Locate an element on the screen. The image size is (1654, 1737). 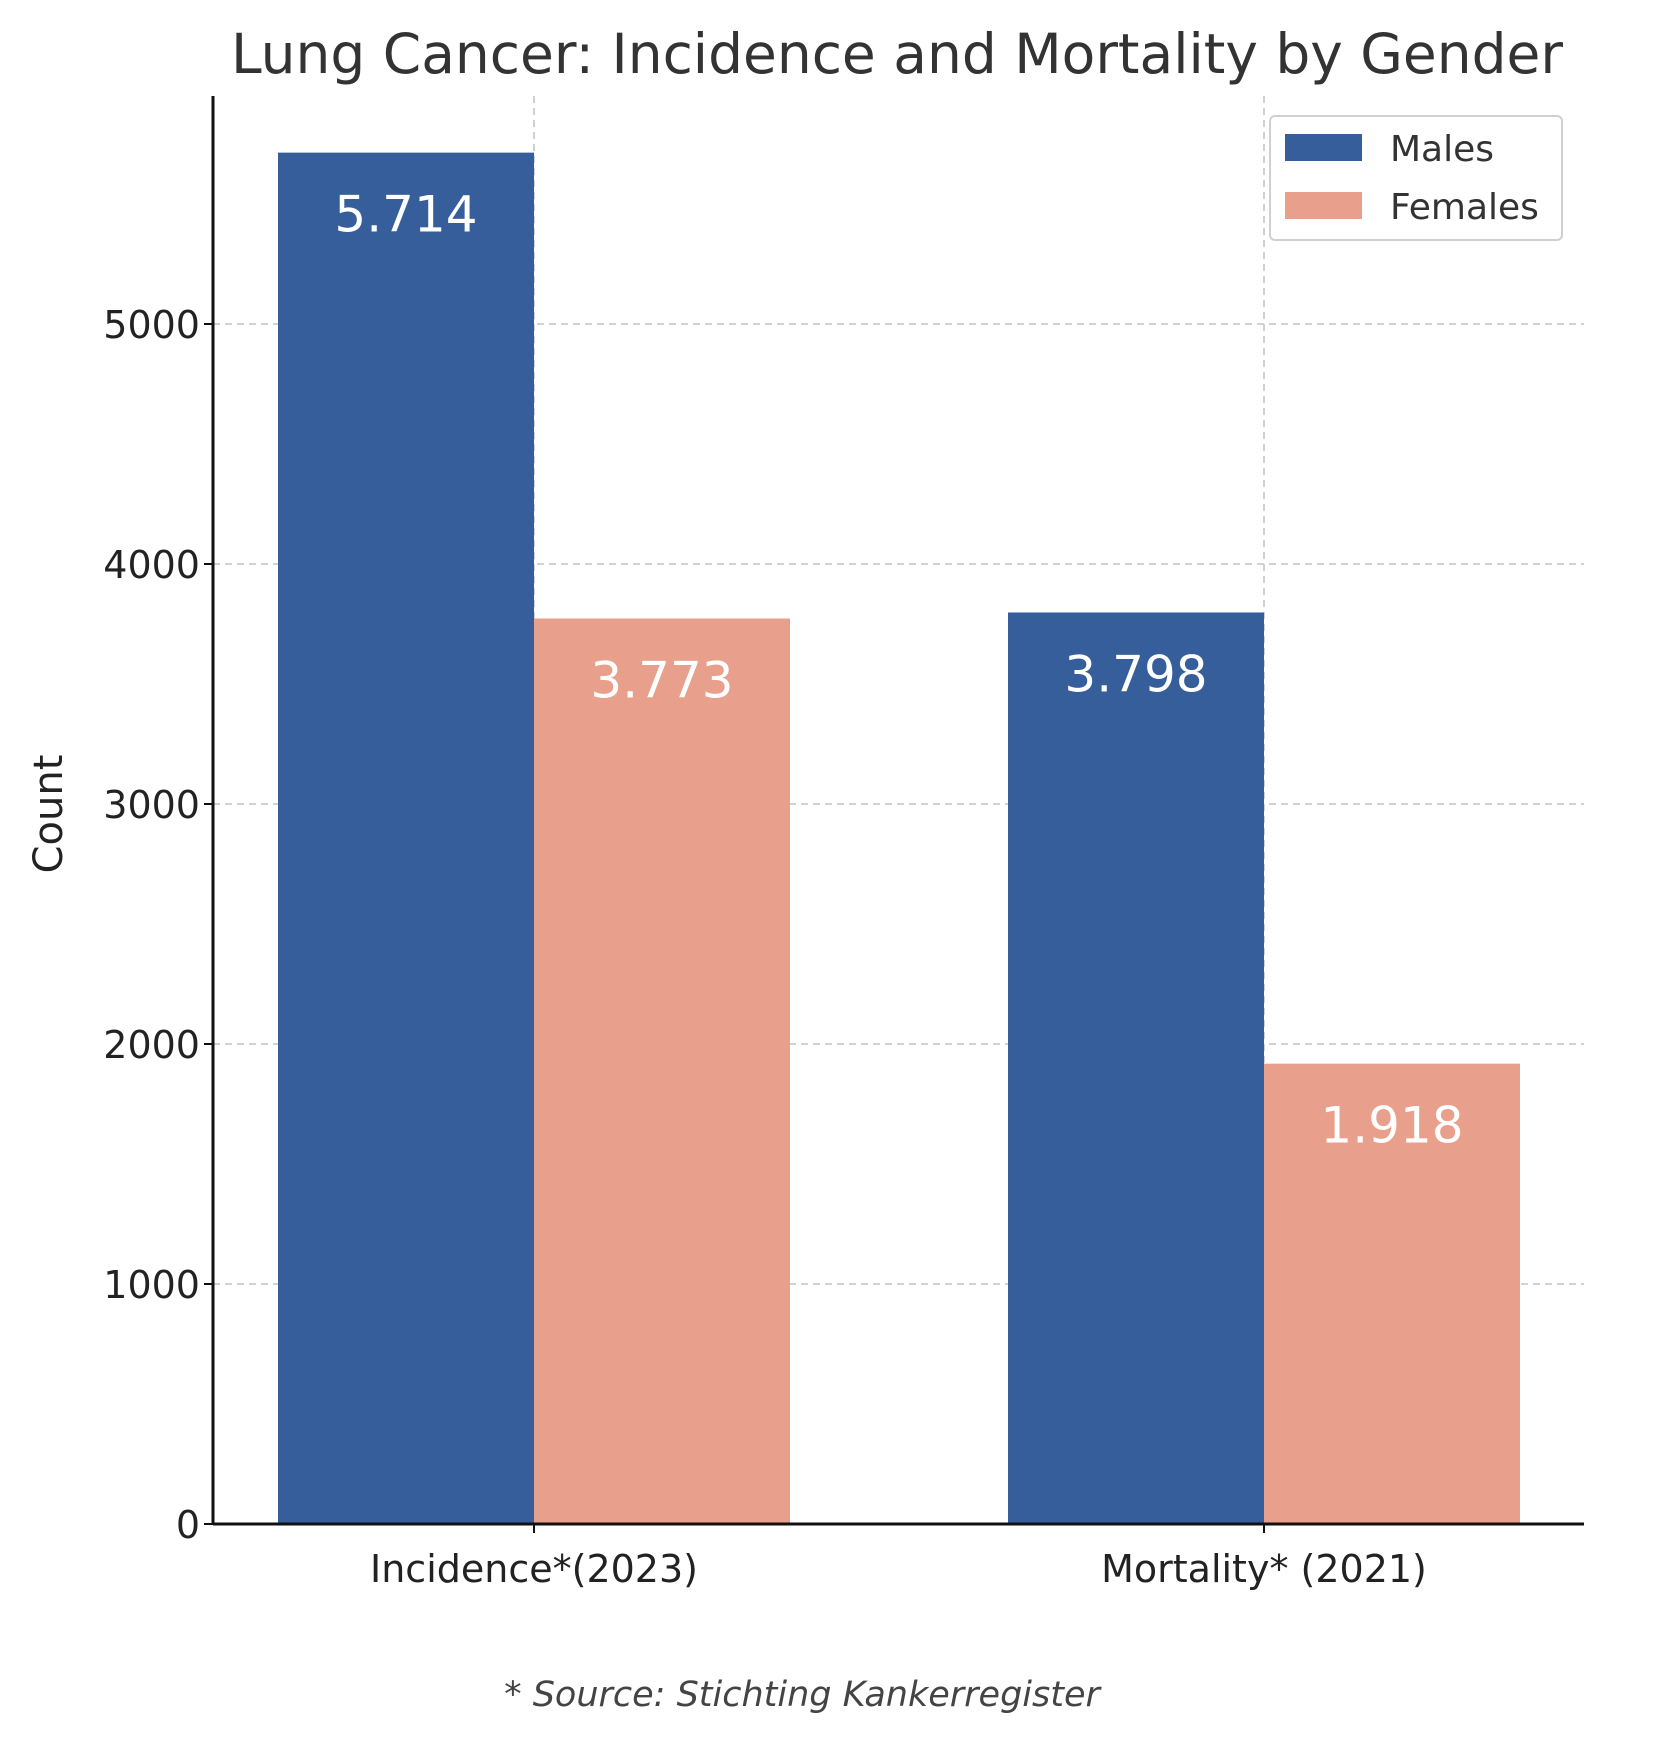
bar-label-females-0: 3.773 is located at coordinates (661, 680).